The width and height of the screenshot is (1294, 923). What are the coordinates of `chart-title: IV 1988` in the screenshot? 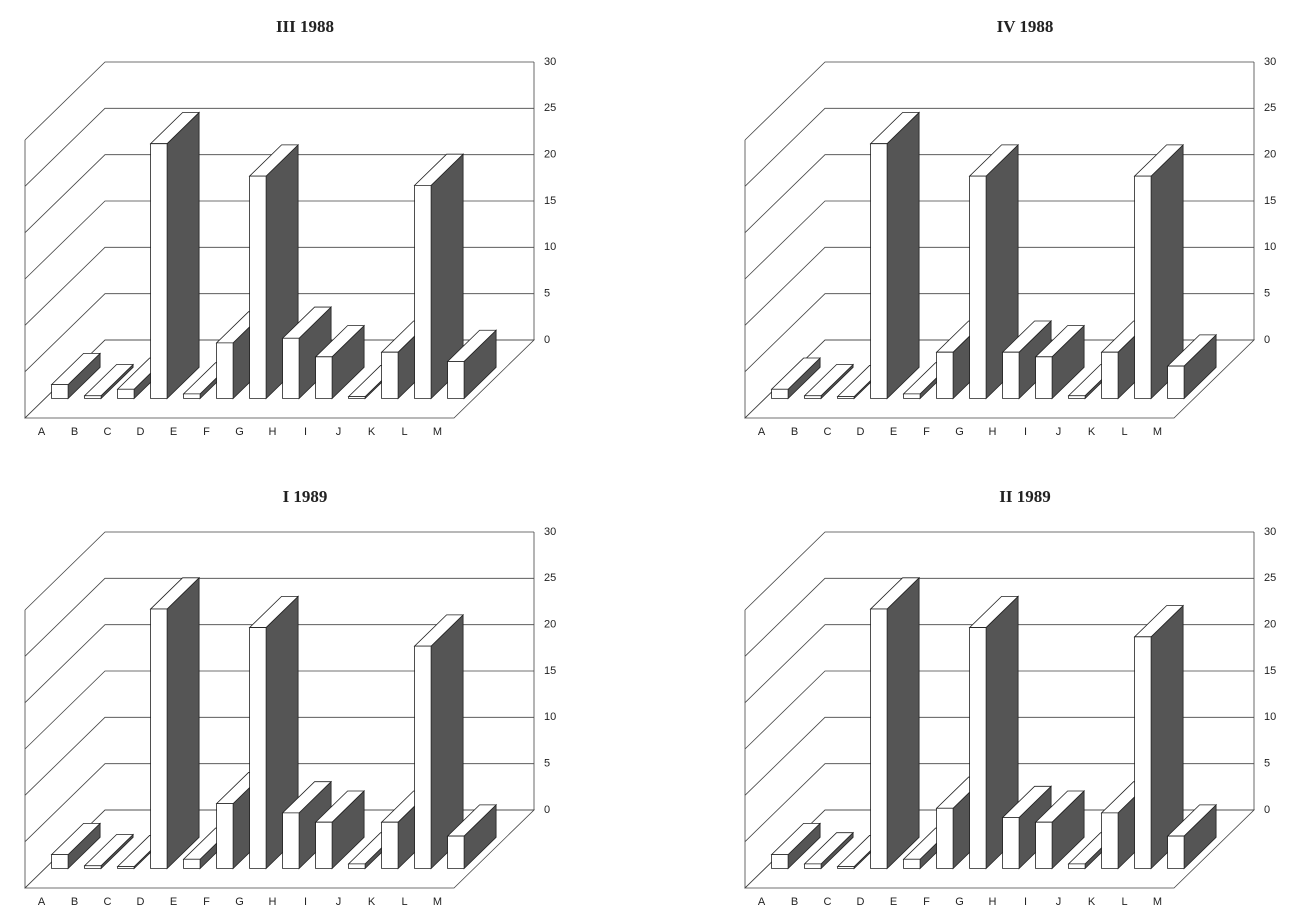 It's located at (1025, 26).